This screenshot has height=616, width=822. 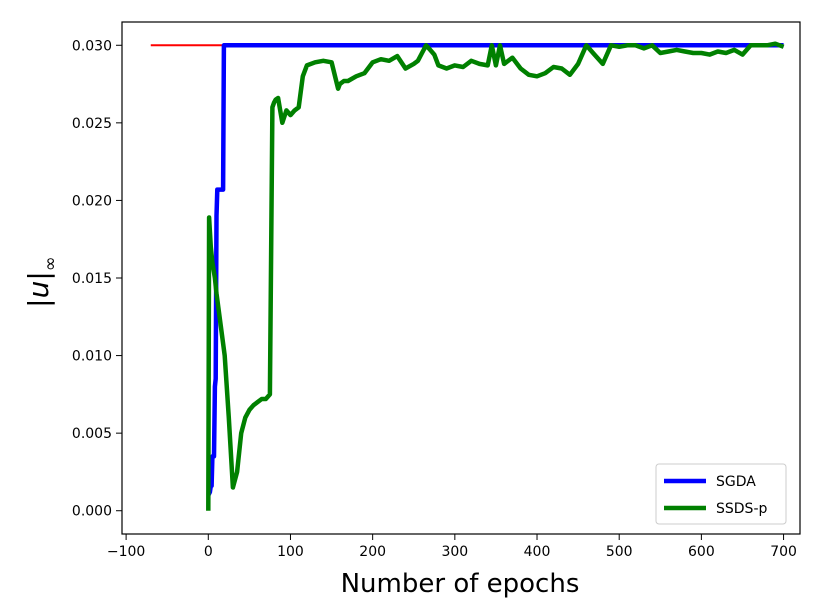 I want to click on legend: SGDA SSDS-p, so click(x=721, y=494).